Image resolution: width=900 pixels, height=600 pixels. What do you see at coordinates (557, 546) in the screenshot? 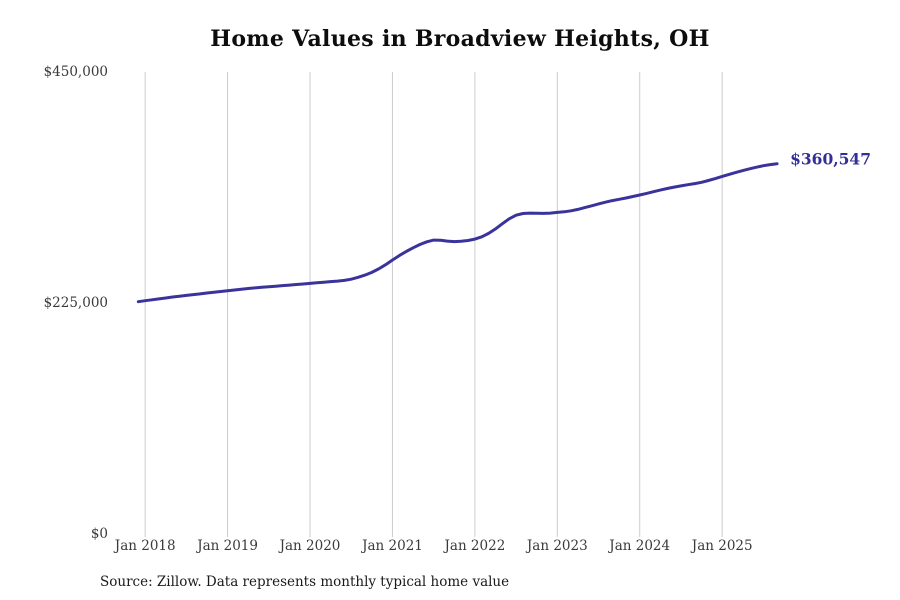
I see `x-tick-label: Jan 2023` at bounding box center [557, 546].